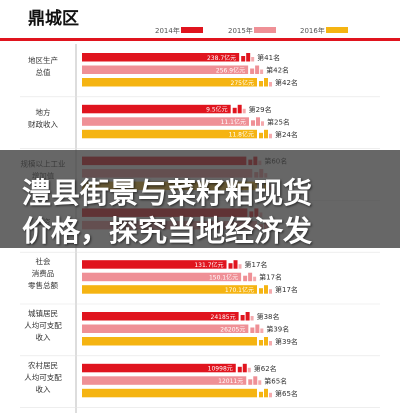  Describe the element at coordinates (239, 290) in the screenshot. I see `bar-value-label: 170.1亿元` at that location.